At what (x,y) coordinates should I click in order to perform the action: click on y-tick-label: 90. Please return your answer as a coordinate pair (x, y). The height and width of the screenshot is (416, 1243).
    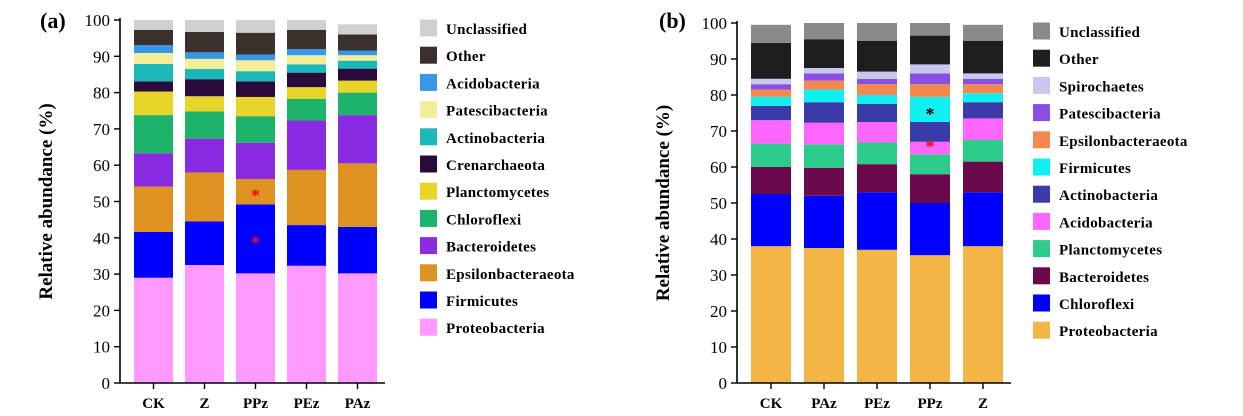
    Looking at the image, I should click on (101, 56).